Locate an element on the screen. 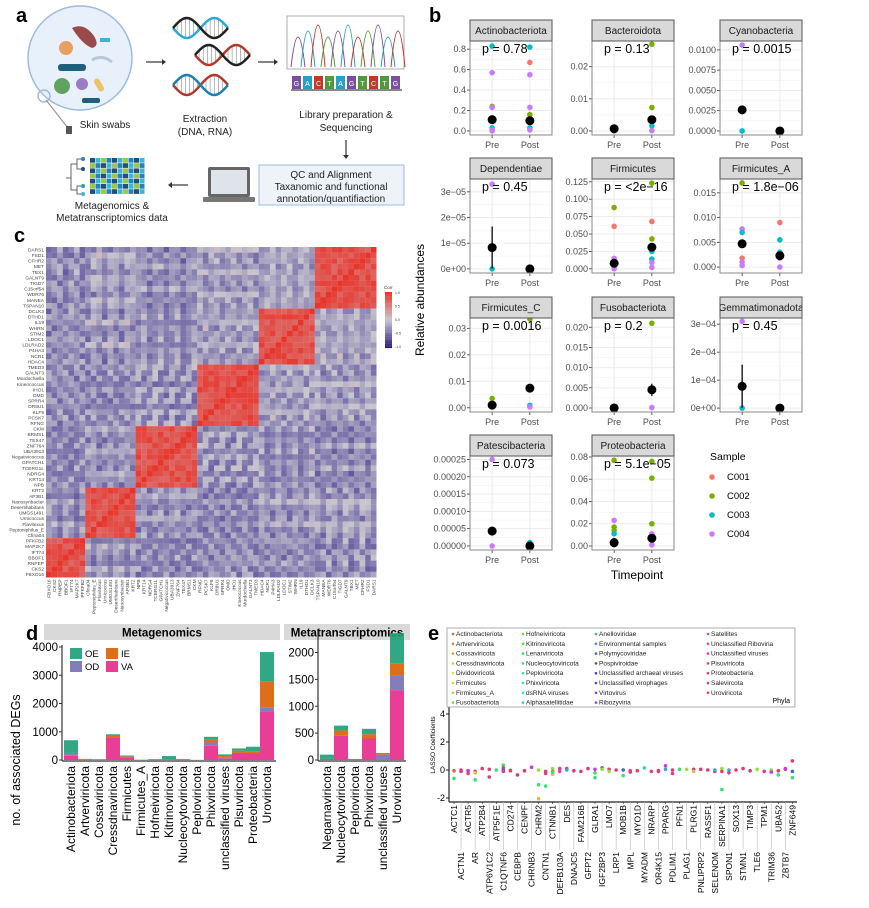 The image size is (869, 908). legend-label: Pospiviroidae is located at coordinates (618, 663).